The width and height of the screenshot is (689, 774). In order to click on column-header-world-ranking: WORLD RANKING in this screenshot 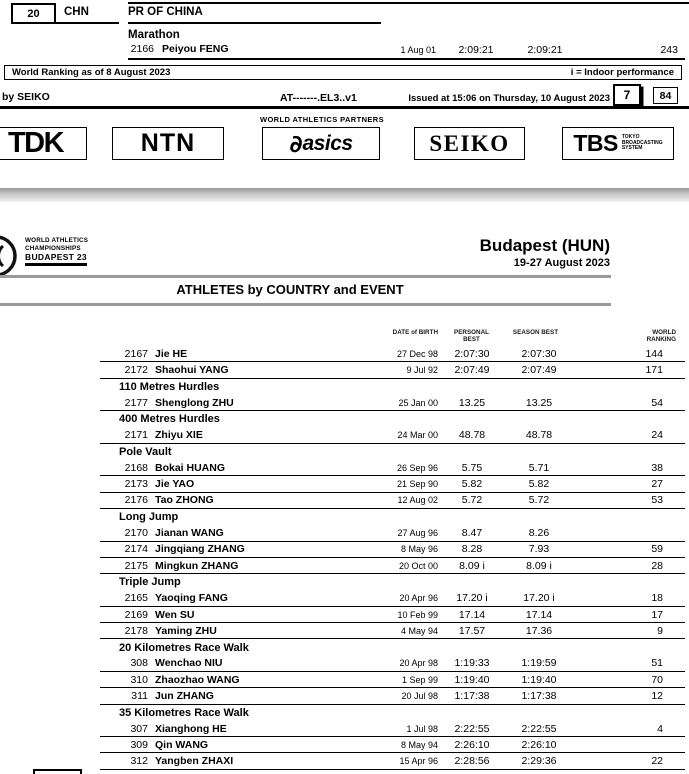, I will do `click(640, 336)`.